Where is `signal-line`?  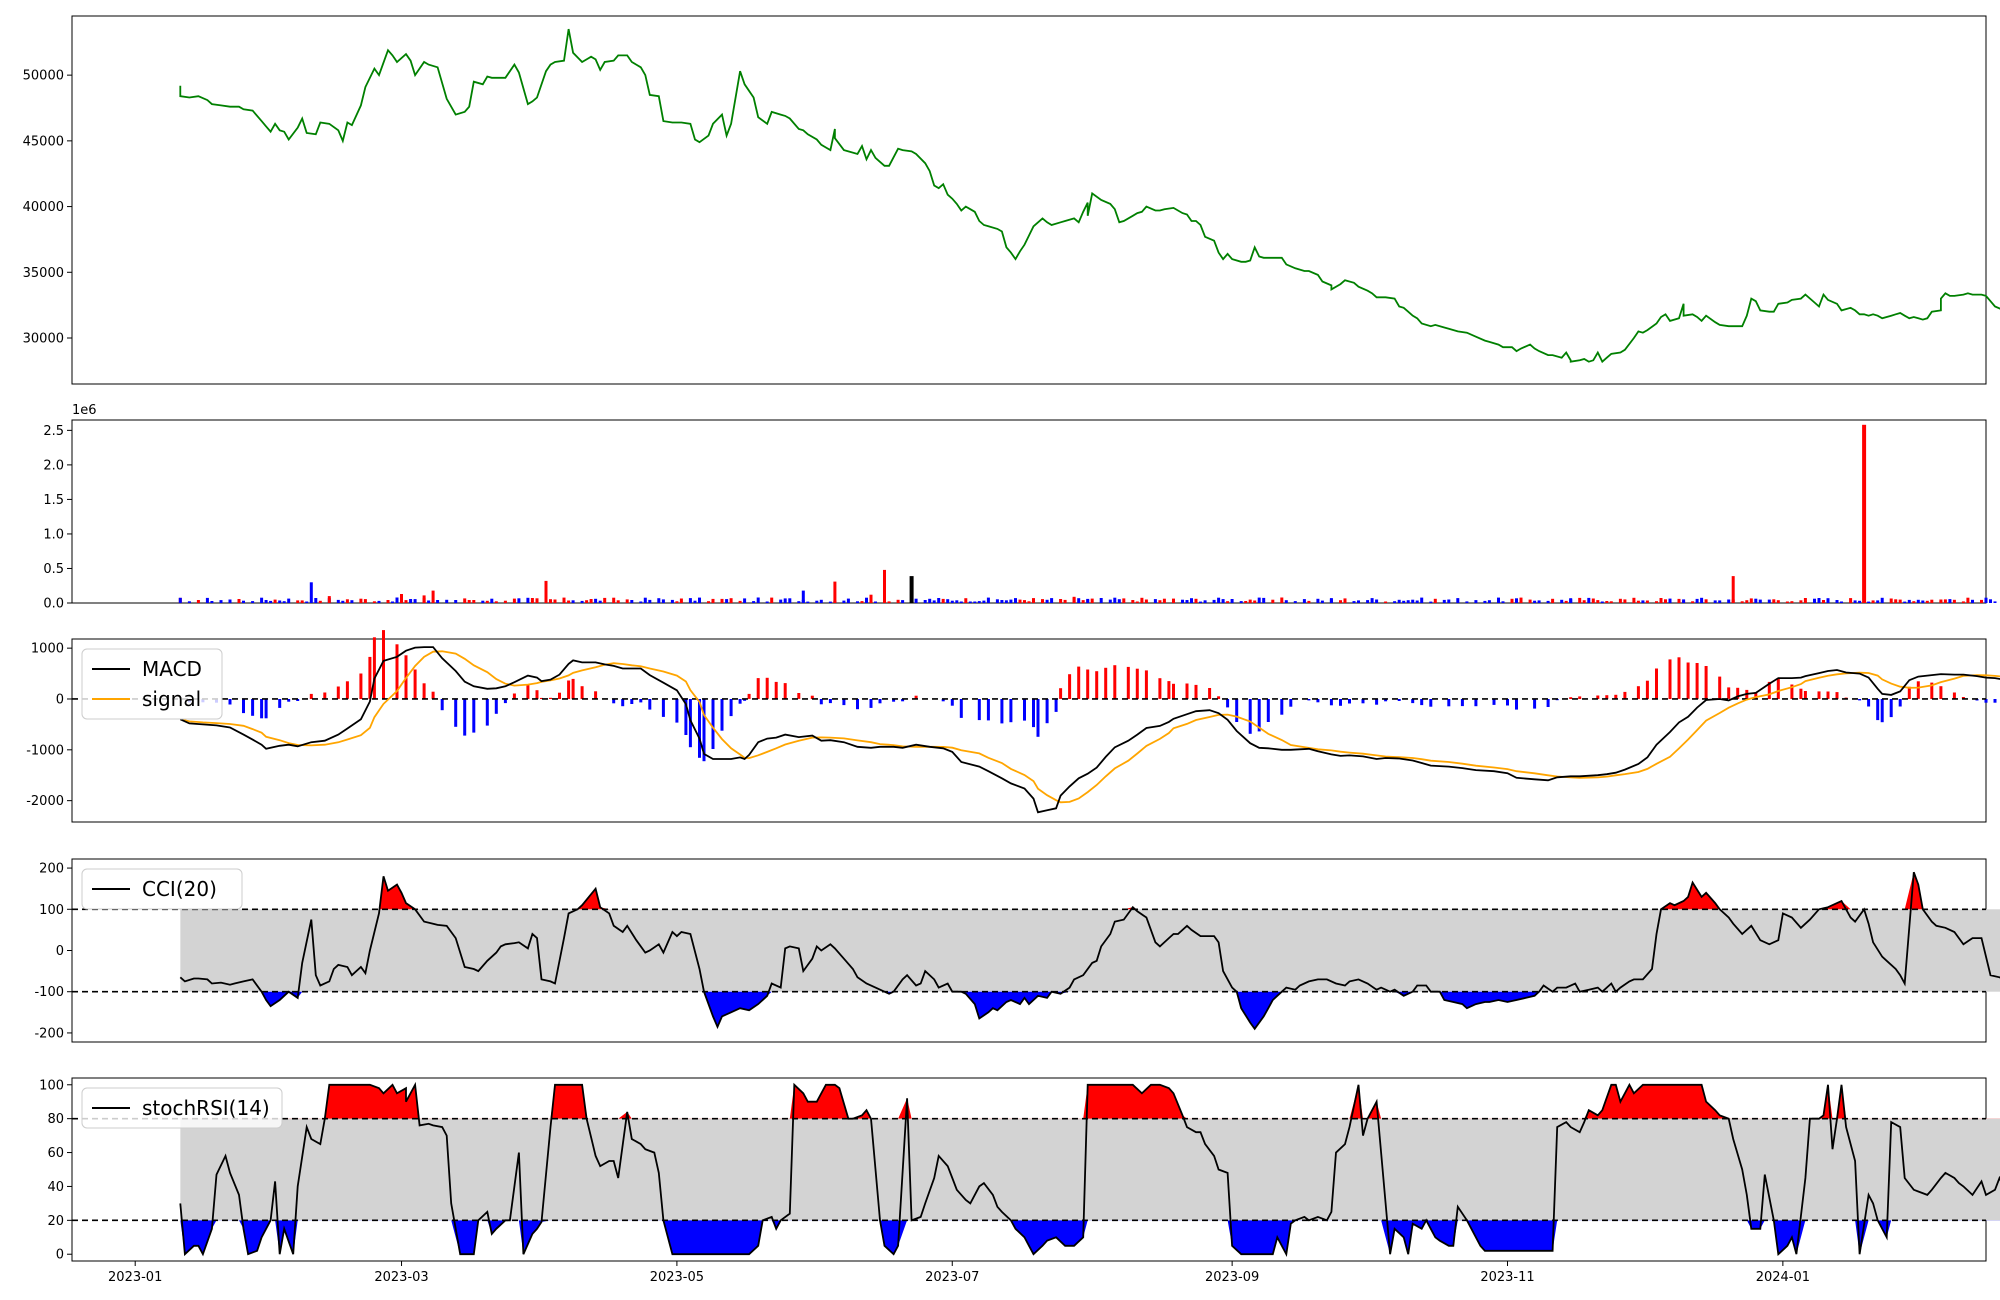
signal-line is located at coordinates (1090, 727).